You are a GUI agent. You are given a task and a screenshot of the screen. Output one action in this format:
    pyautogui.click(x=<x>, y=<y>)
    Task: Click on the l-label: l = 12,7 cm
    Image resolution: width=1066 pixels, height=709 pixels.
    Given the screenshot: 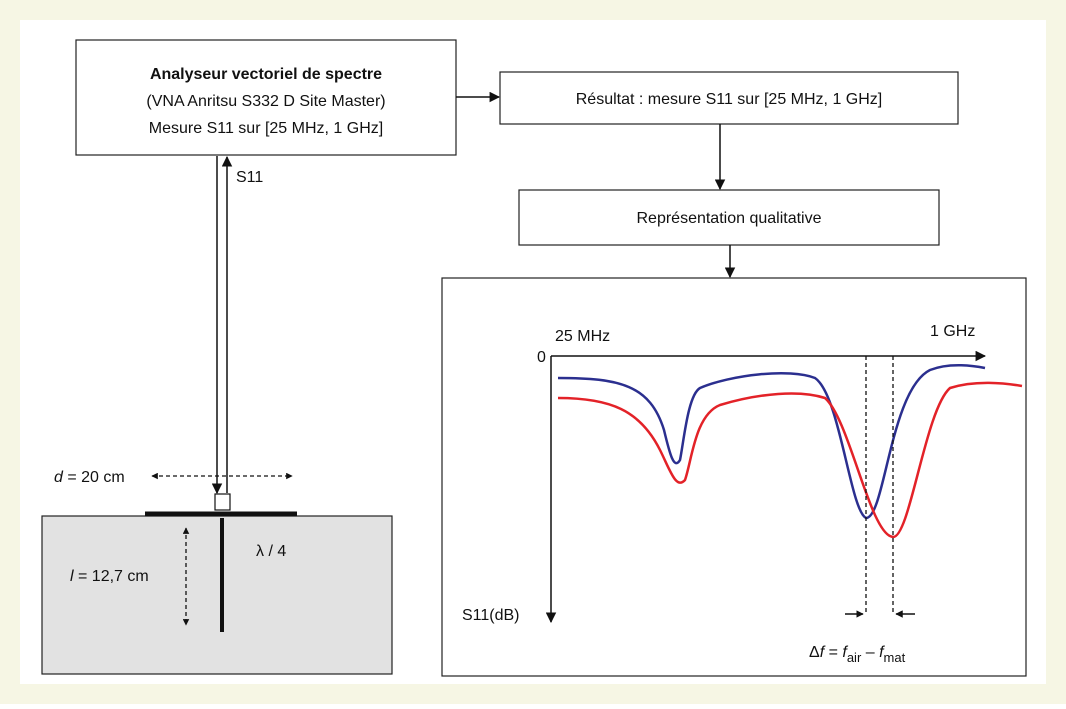 What is the action you would take?
    pyautogui.click(x=109, y=576)
    